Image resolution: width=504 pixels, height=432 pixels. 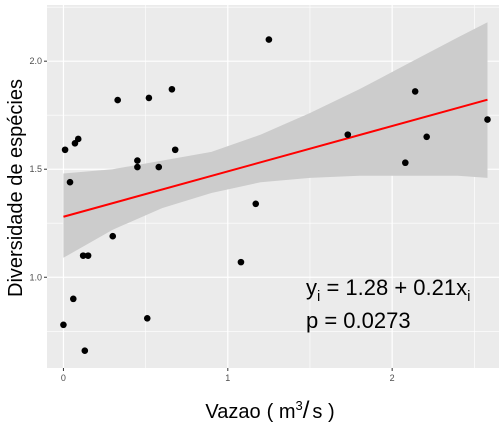 What do you see at coordinates (392, 378) in the screenshot?
I see `x-tick-label: 2` at bounding box center [392, 378].